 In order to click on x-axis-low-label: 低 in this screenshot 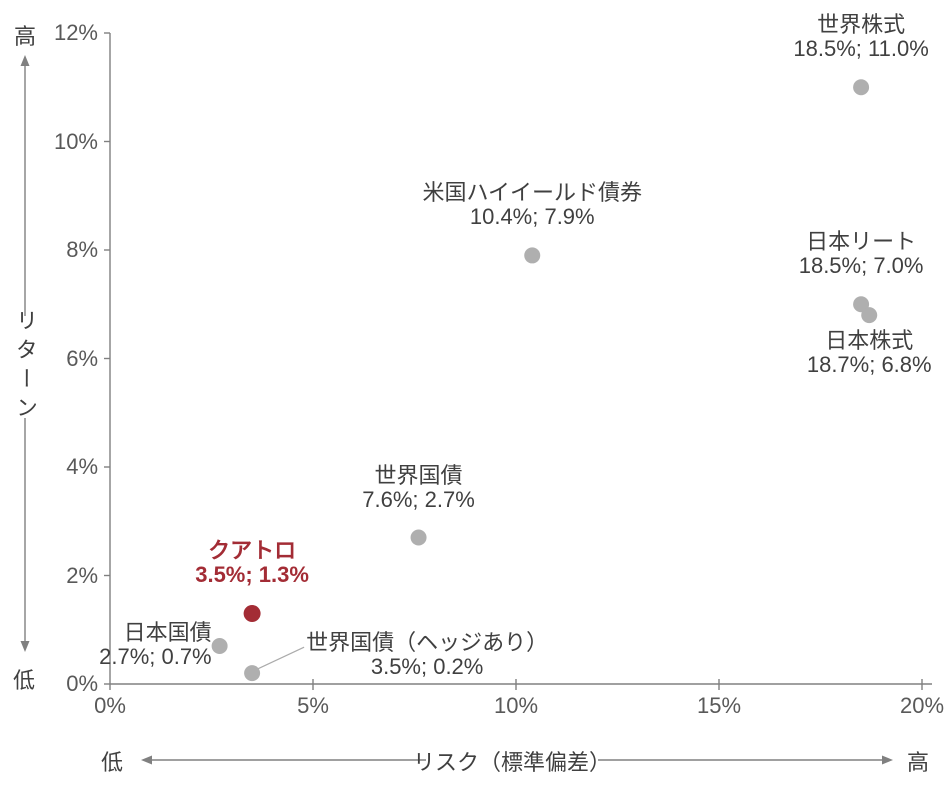, I will do `click(112, 762)`.